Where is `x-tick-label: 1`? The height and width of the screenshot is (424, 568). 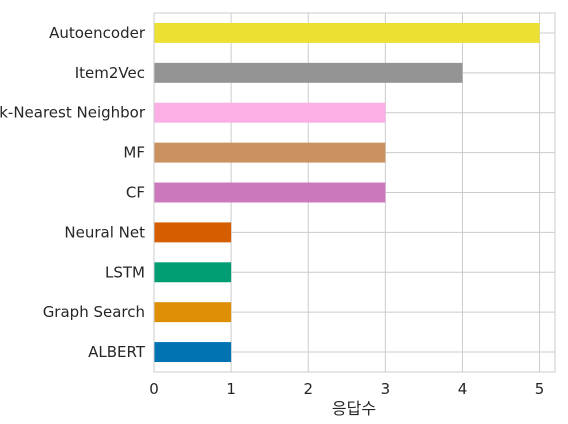 x-tick-label: 1 is located at coordinates (231, 389).